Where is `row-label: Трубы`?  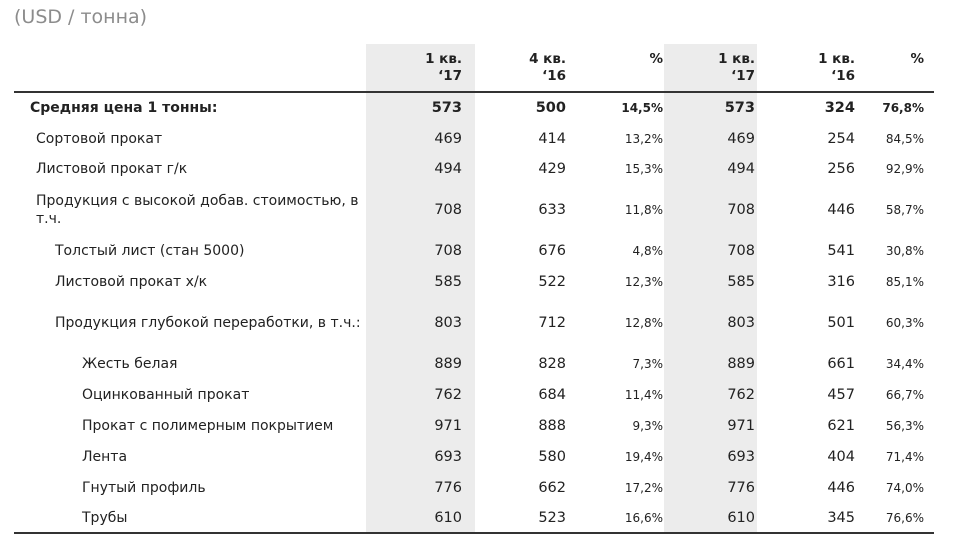 row-label: Трубы is located at coordinates (190, 518).